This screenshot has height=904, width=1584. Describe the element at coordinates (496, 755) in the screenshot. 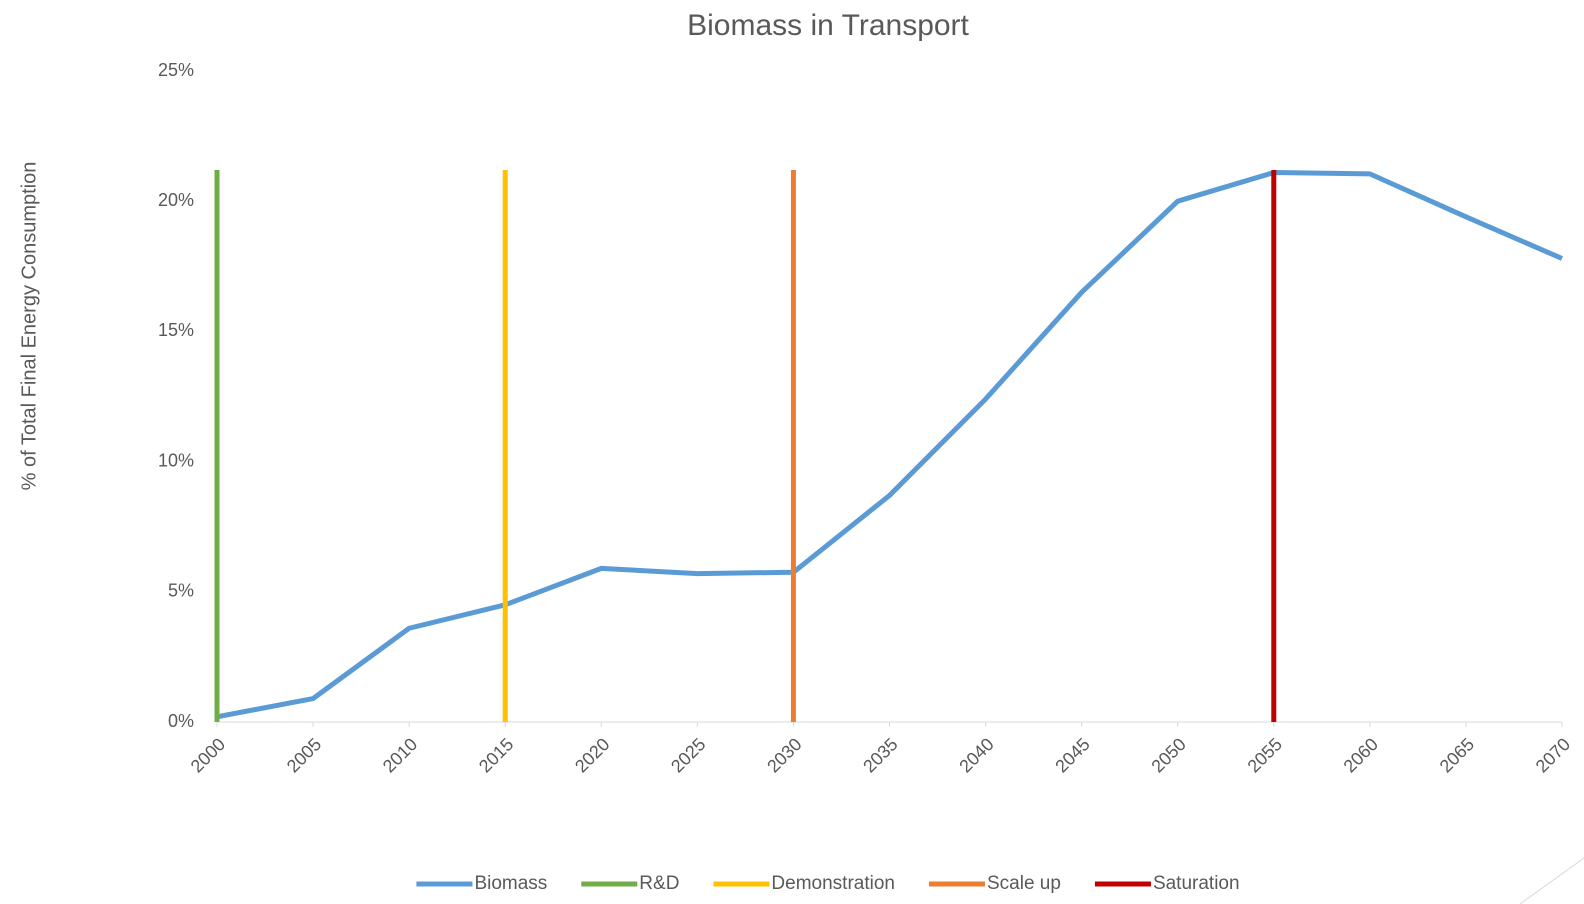

I see `x-tick-label: 2015` at that location.